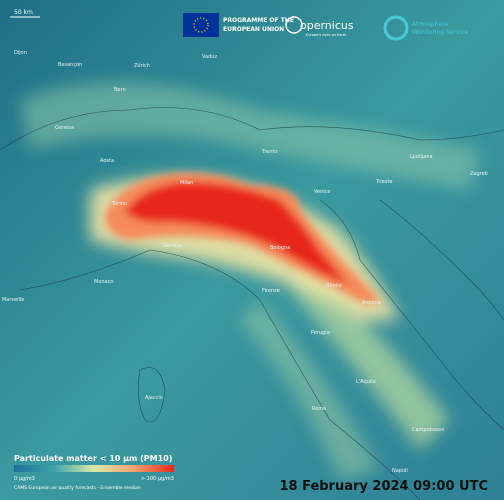 The width and height of the screenshot is (504, 500). What do you see at coordinates (421, 157) in the screenshot?
I see `city: Ljubljana` at bounding box center [421, 157].